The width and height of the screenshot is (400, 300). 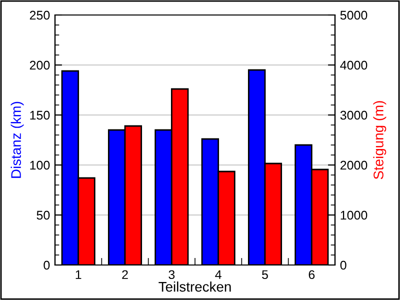 I want to click on x-tick-label: 3, so click(x=171, y=275).